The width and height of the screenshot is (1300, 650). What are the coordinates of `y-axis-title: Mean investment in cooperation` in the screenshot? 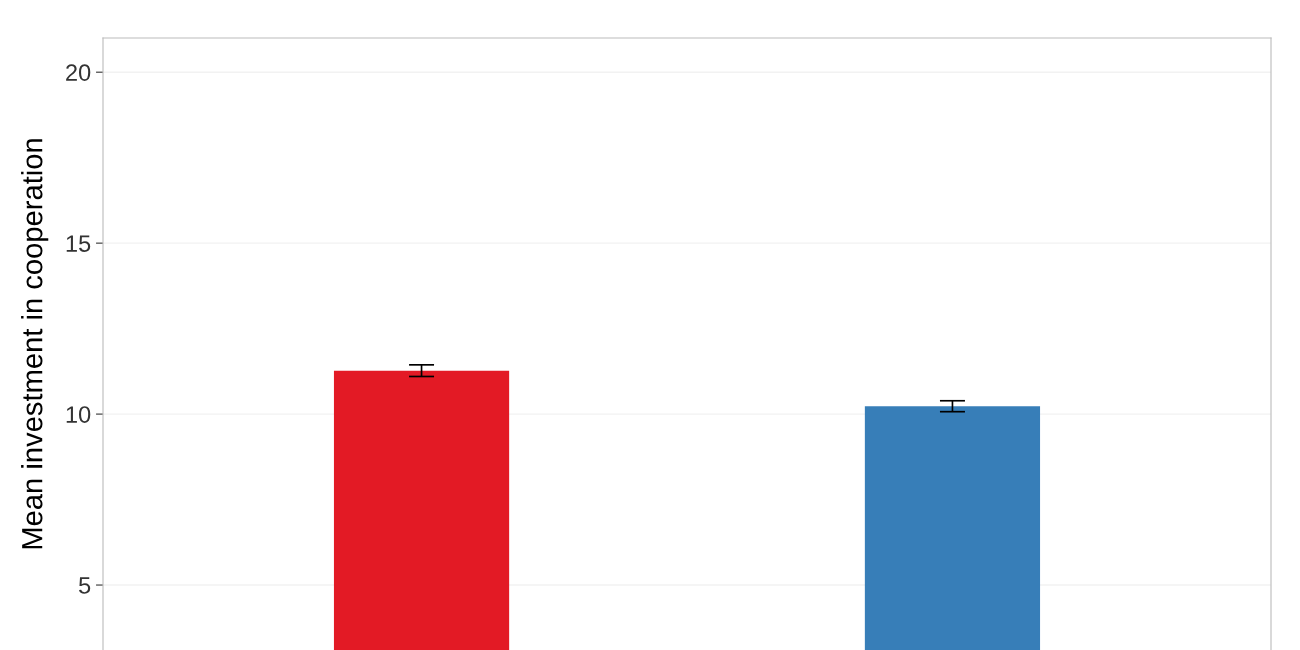 It's located at (35, 344).